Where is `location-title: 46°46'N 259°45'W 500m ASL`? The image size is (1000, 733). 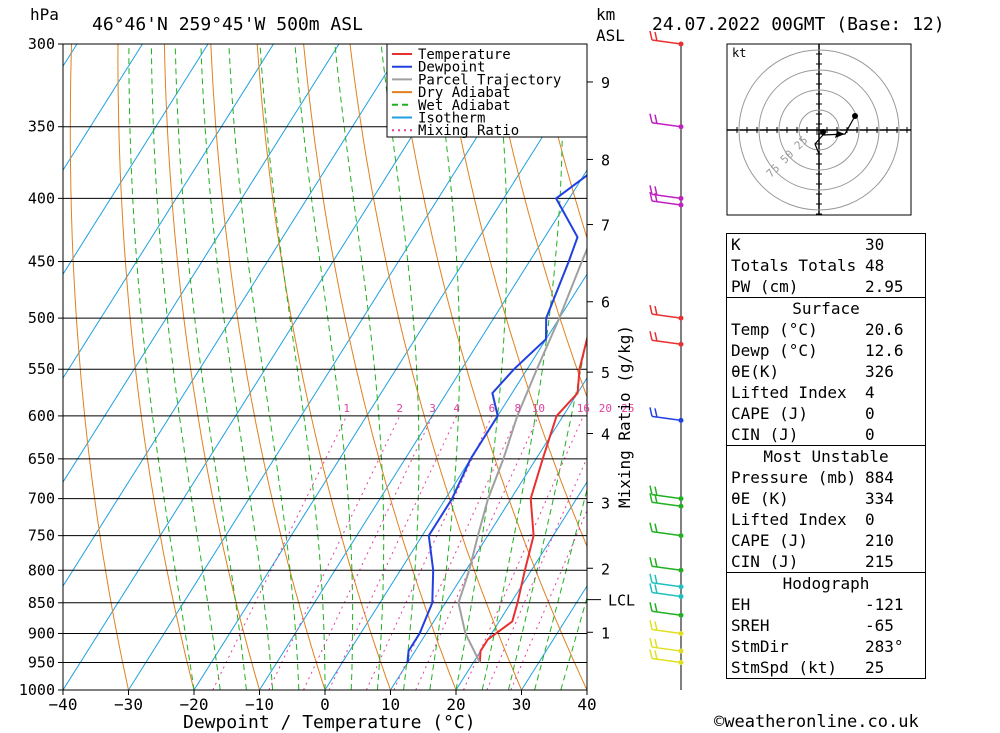
location-title: 46°46'N 259°45'W 500m ASL is located at coordinates (227, 24).